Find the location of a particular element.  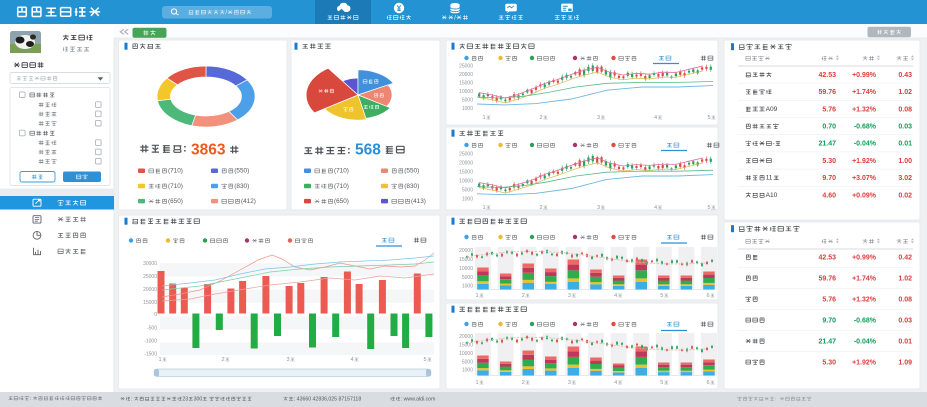

svg-text: 3.02 is located at coordinates (905, 178).